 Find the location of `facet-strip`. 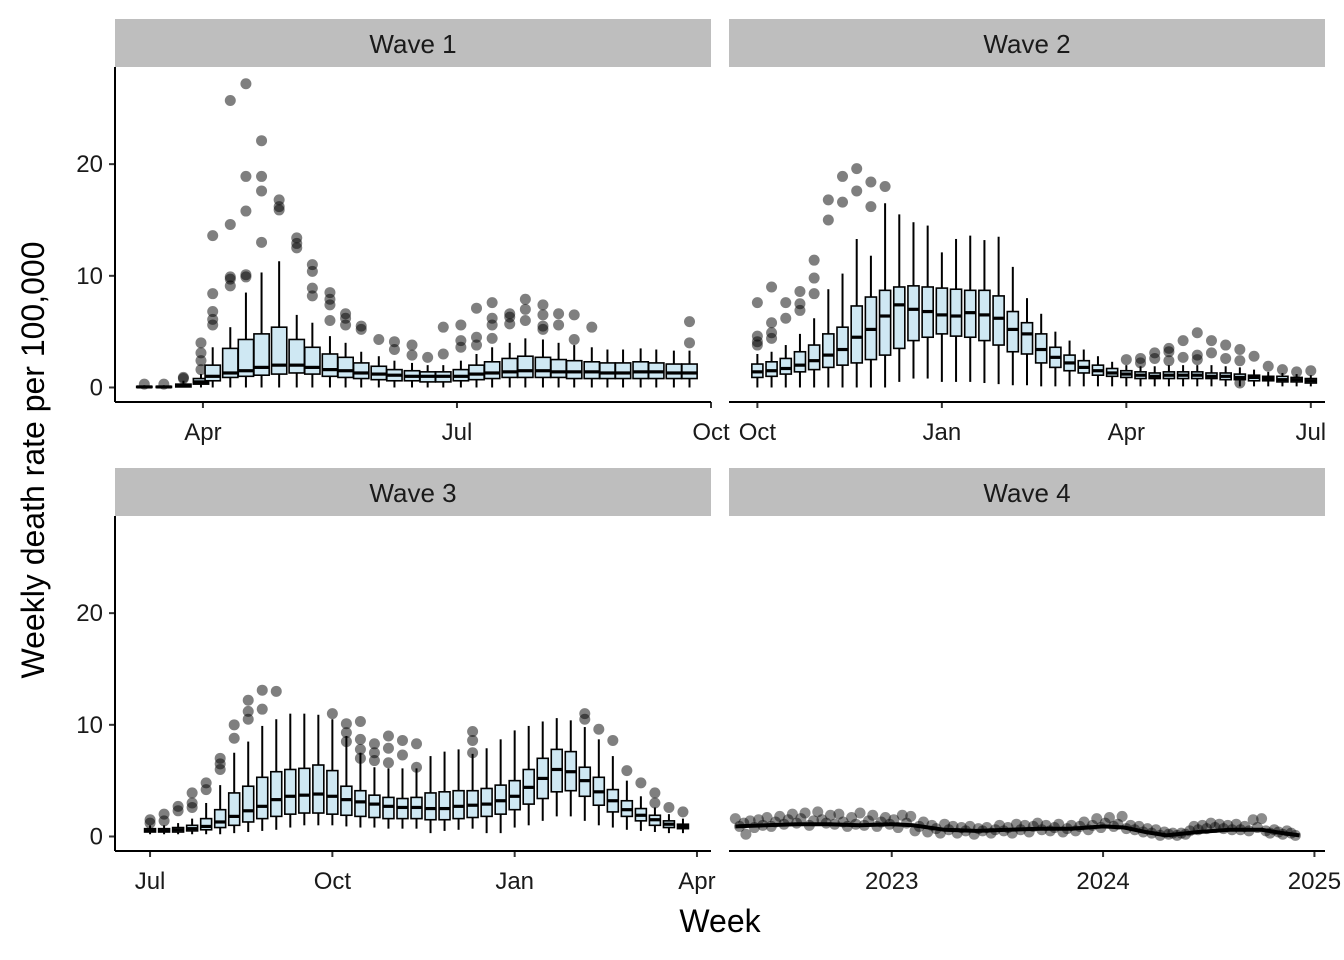

facet-strip is located at coordinates (1027, 492).